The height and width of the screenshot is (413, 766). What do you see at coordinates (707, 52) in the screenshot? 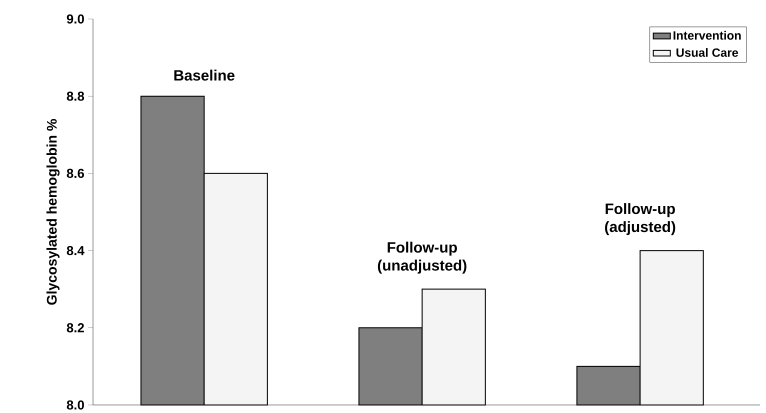
I see `legend-label: Usual Care` at bounding box center [707, 52].